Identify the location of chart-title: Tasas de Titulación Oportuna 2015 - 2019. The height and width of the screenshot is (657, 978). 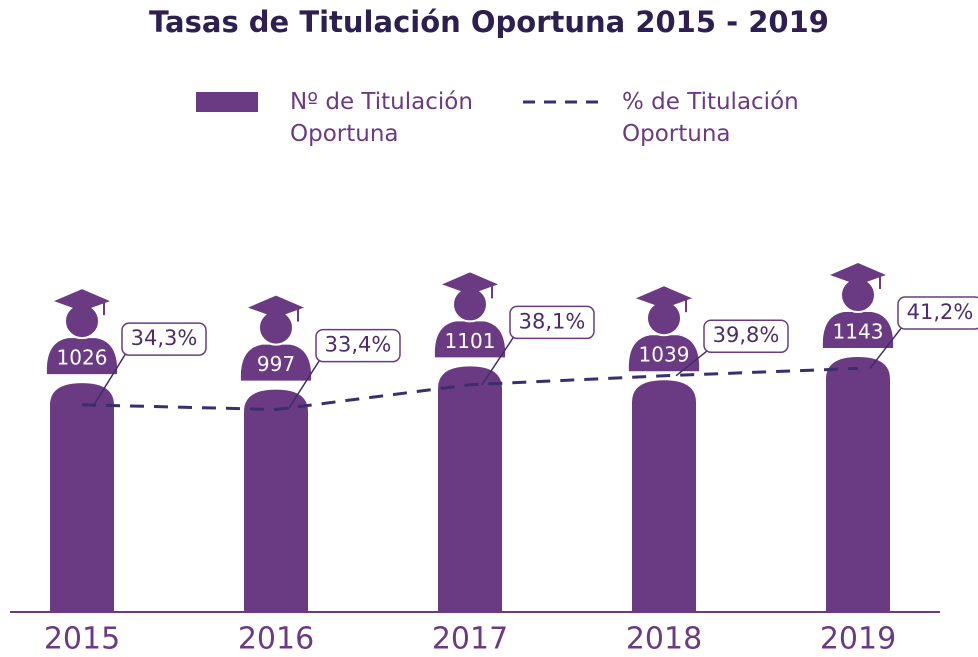
(489, 22).